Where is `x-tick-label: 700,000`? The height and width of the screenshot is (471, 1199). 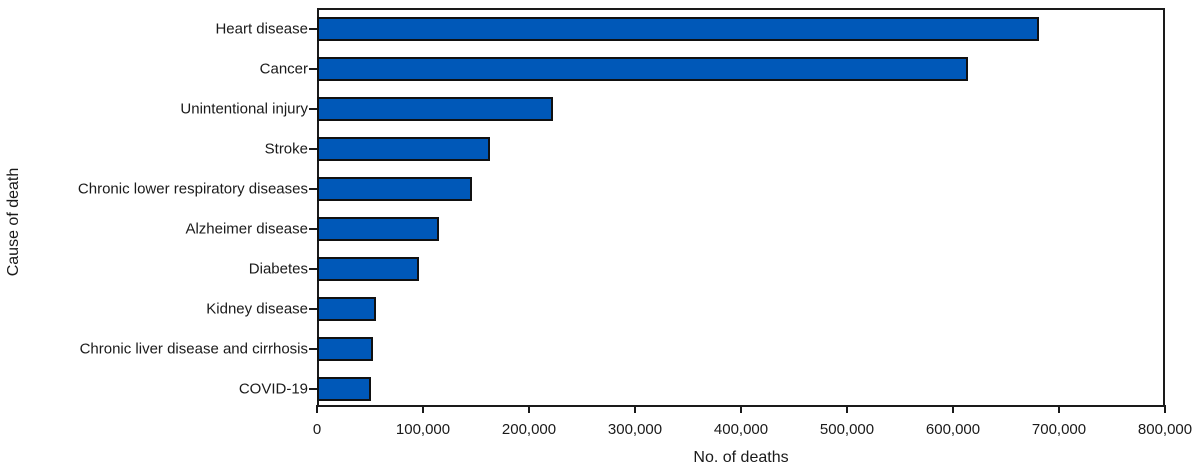 x-tick-label: 700,000 is located at coordinates (1059, 429).